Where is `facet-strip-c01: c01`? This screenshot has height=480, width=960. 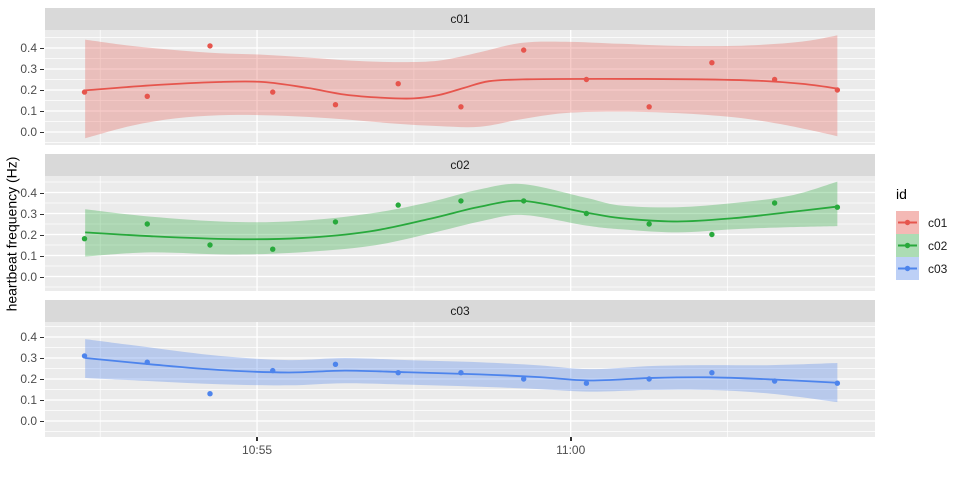
facet-strip-c01: c01 is located at coordinates (460, 19).